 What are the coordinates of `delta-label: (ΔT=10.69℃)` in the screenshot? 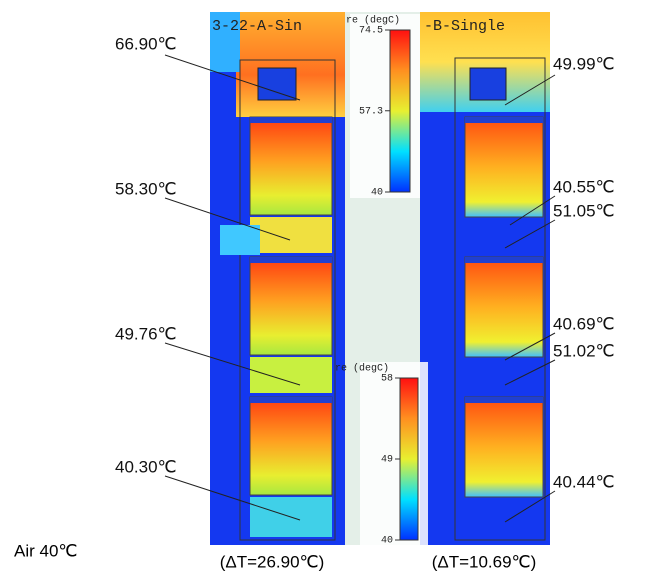 It's located at (484, 561).